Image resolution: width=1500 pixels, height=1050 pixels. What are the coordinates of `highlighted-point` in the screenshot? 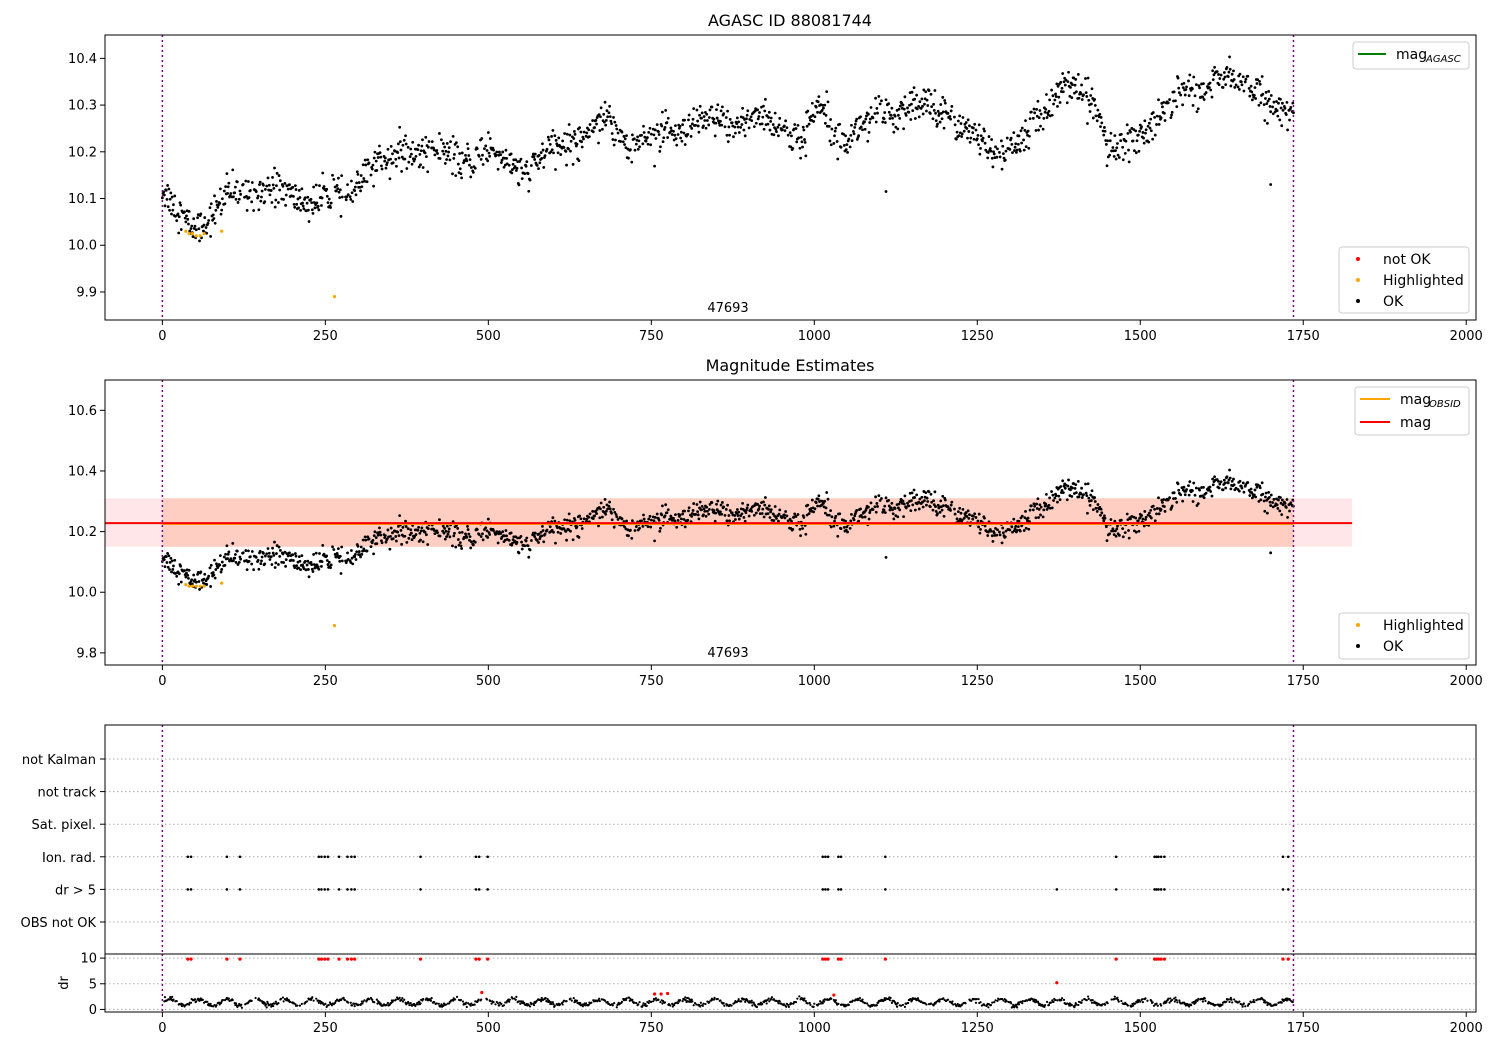 It's located at (192, 233).